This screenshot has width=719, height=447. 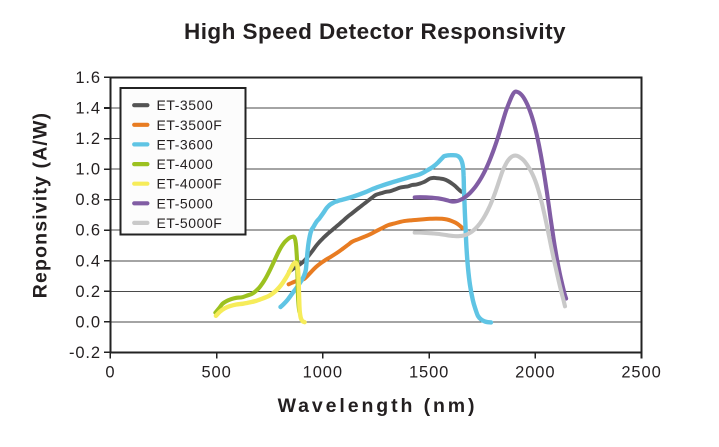 What do you see at coordinates (41, 205) in the screenshot?
I see `svg-text: Reponsivity (A/W)` at bounding box center [41, 205].